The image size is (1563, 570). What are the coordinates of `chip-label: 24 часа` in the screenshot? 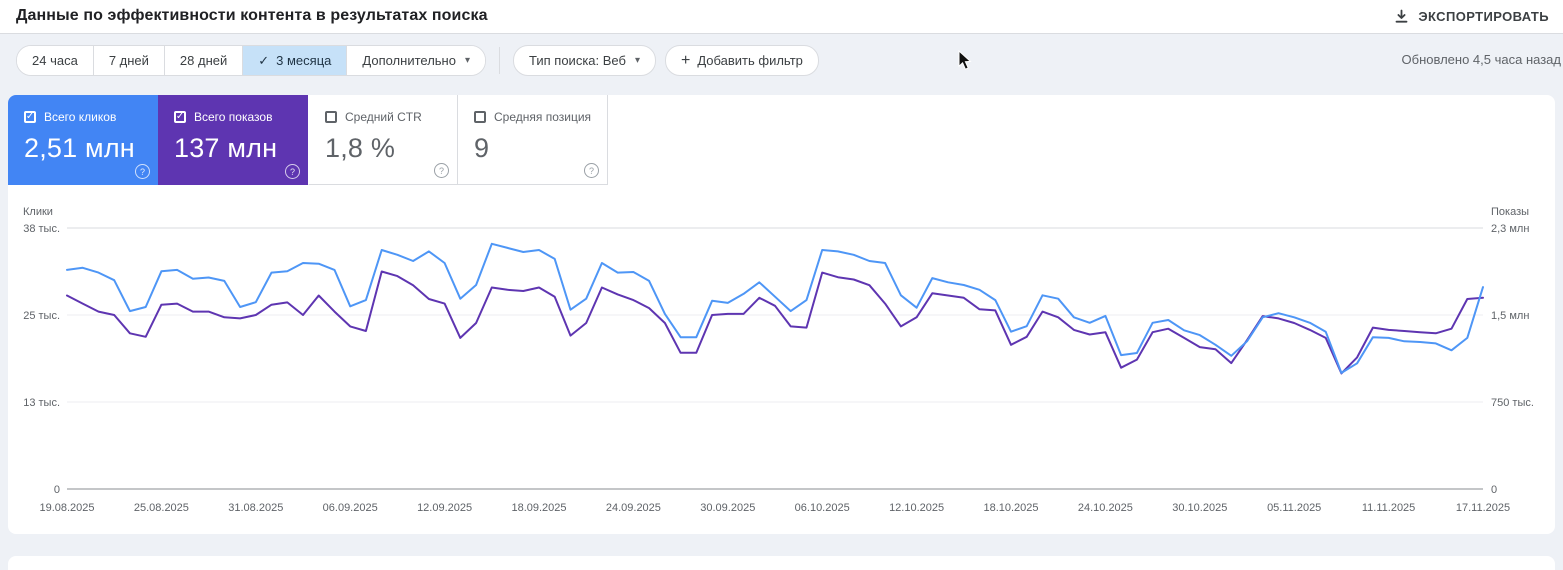 It's located at (55, 60).